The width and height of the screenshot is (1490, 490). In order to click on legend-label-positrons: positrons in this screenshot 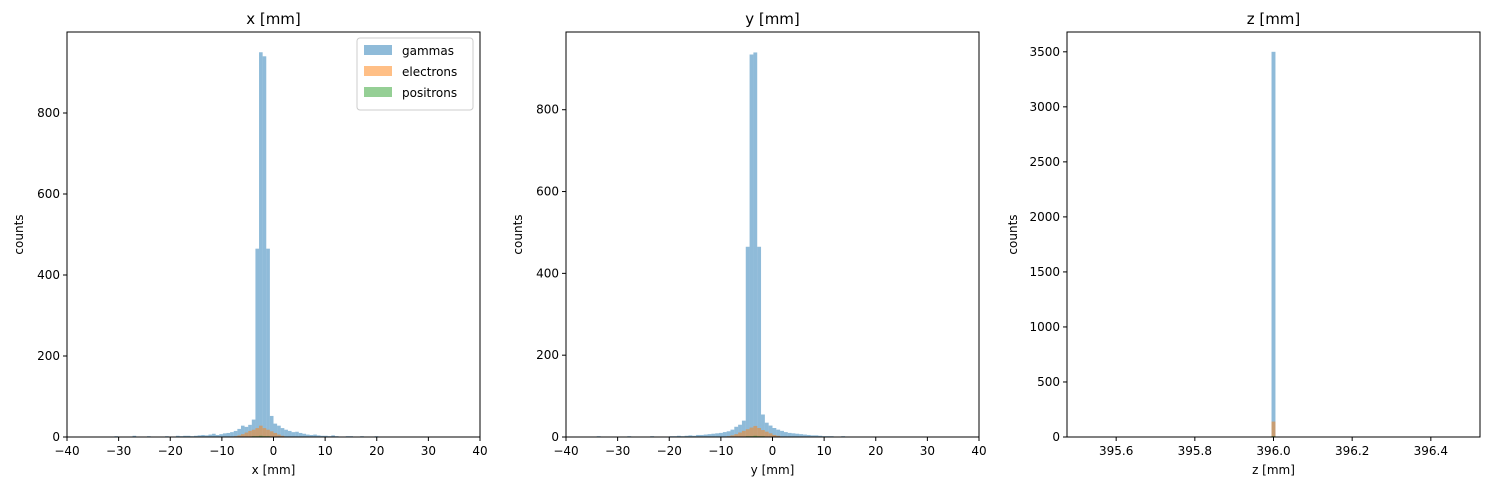, I will do `click(429, 93)`.